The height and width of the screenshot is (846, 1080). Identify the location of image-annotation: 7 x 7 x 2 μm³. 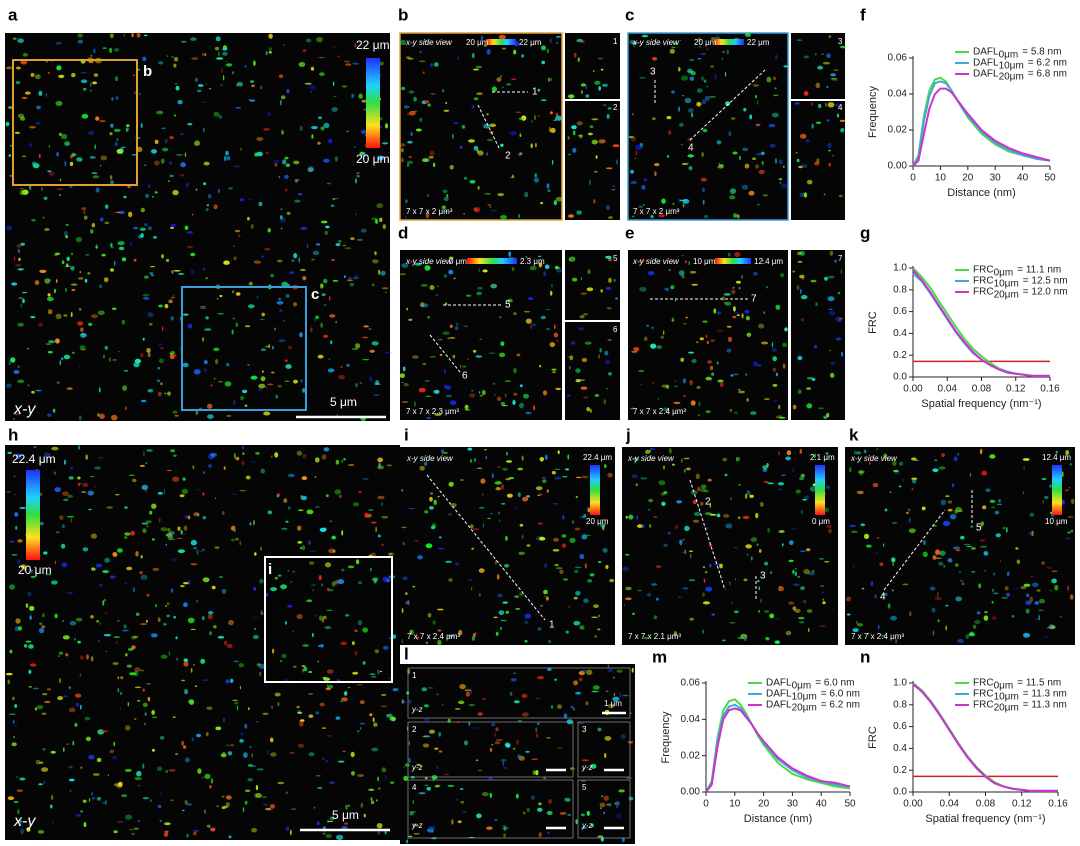
(429, 211).